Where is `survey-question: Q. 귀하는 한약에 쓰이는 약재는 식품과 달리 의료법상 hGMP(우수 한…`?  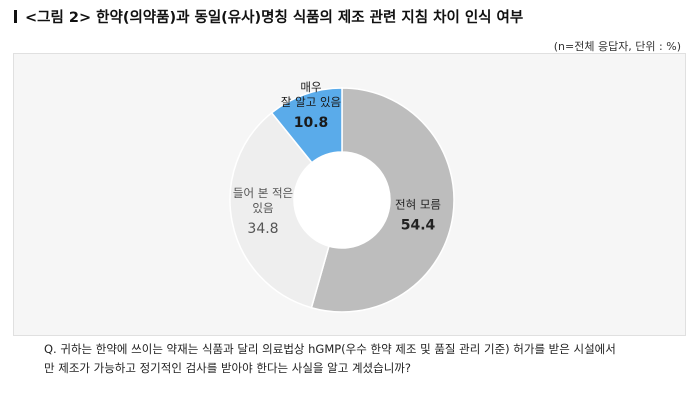 survey-question: Q. 귀하는 한약에 쓰이는 약재는 식품과 달리 의료법상 hGMP(우수 한… is located at coordinates (359, 359).